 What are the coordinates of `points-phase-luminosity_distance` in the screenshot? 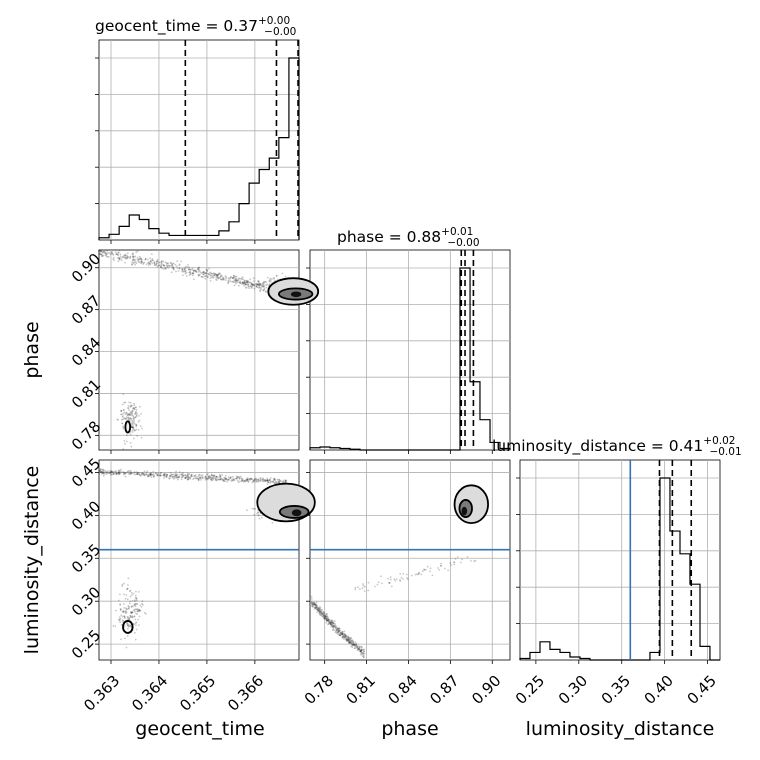 It's located at (393, 607).